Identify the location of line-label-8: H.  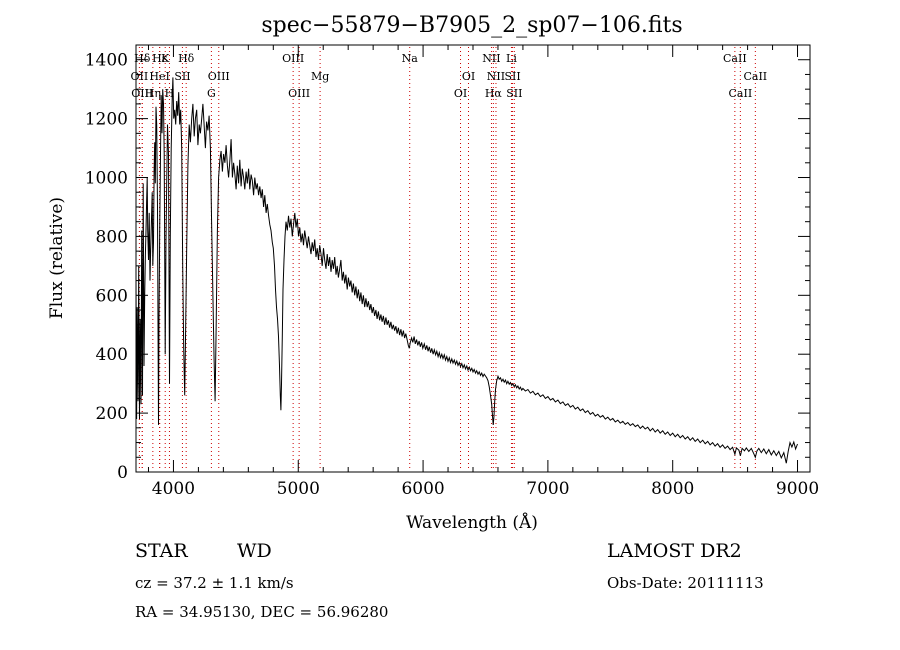
(170, 93).